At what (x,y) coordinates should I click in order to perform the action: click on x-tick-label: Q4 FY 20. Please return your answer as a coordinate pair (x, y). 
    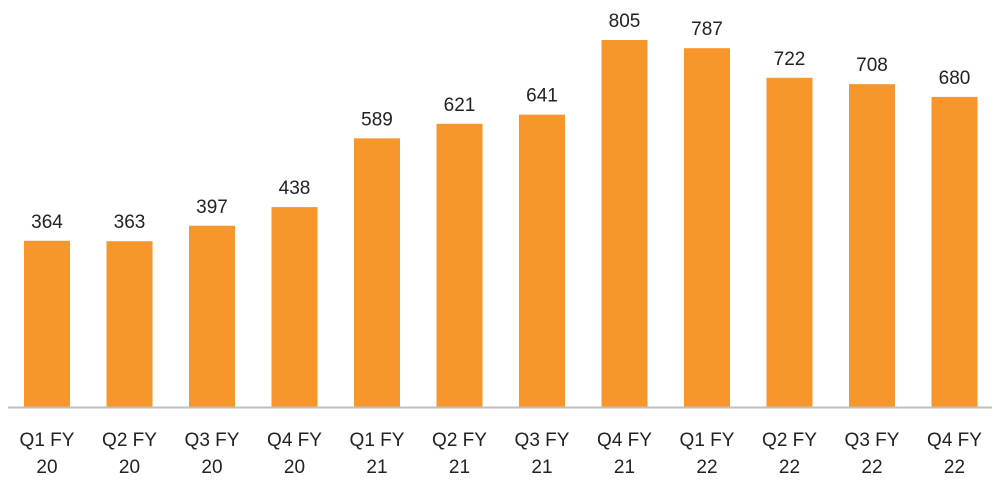
    Looking at the image, I should click on (294, 454).